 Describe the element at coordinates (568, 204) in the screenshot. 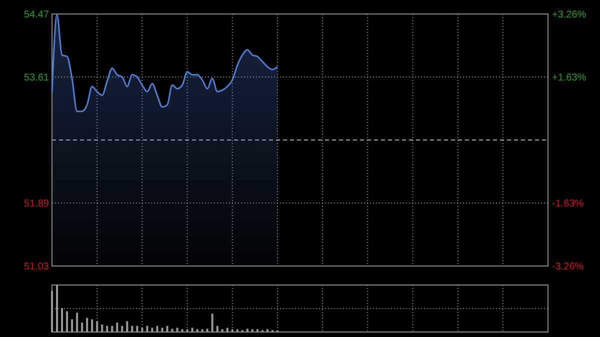

I see `y2-tick-label: -1.63%` at that location.